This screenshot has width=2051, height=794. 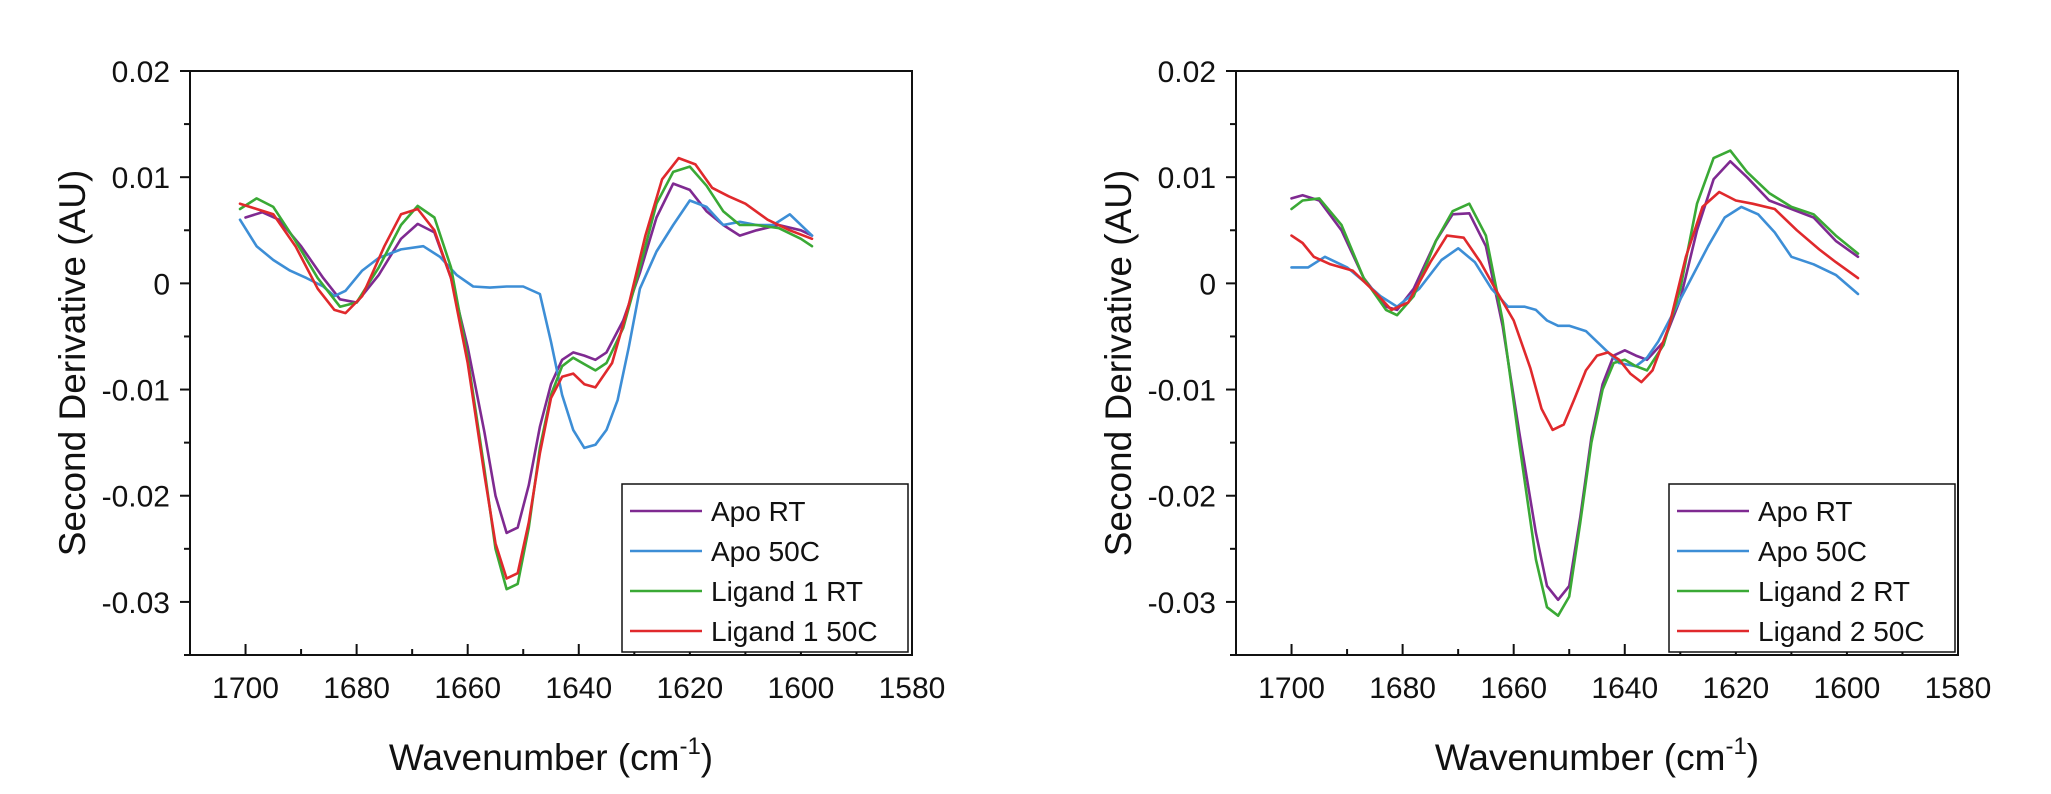 I want to click on legend-label: Ligand 1 50C, so click(x=794, y=631).